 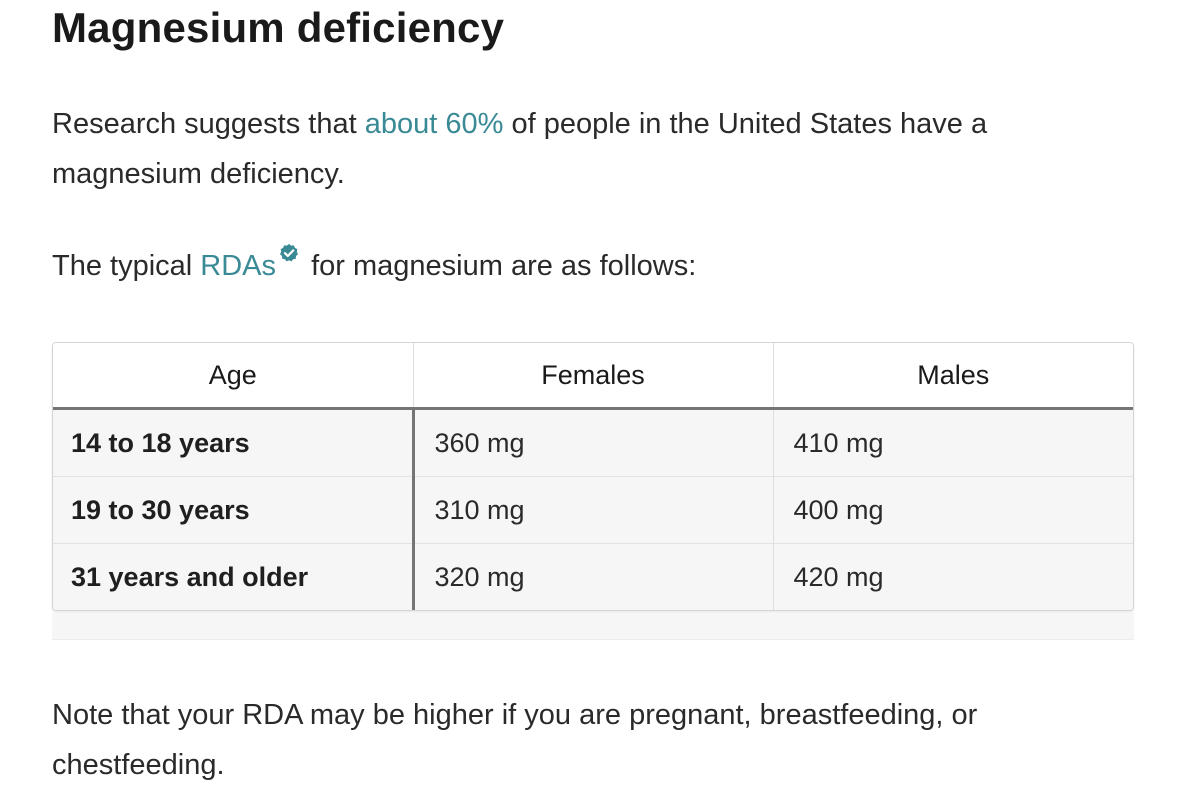 What do you see at coordinates (500, 266) in the screenshot?
I see `rda-text-after: for magnesium are as follows:` at bounding box center [500, 266].